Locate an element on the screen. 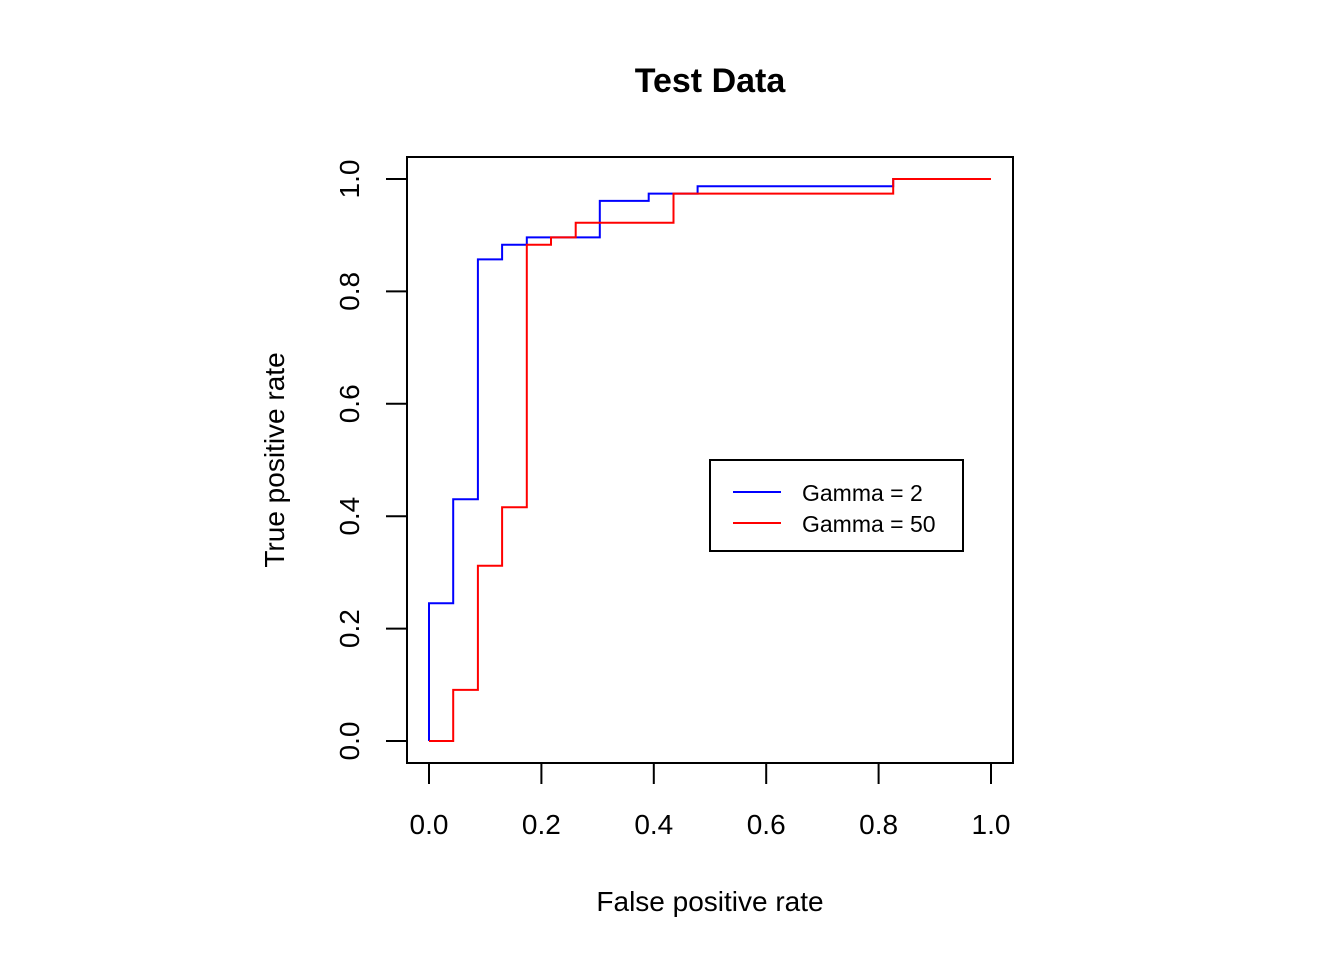  x-tick-label: 0.4 is located at coordinates (653, 824).